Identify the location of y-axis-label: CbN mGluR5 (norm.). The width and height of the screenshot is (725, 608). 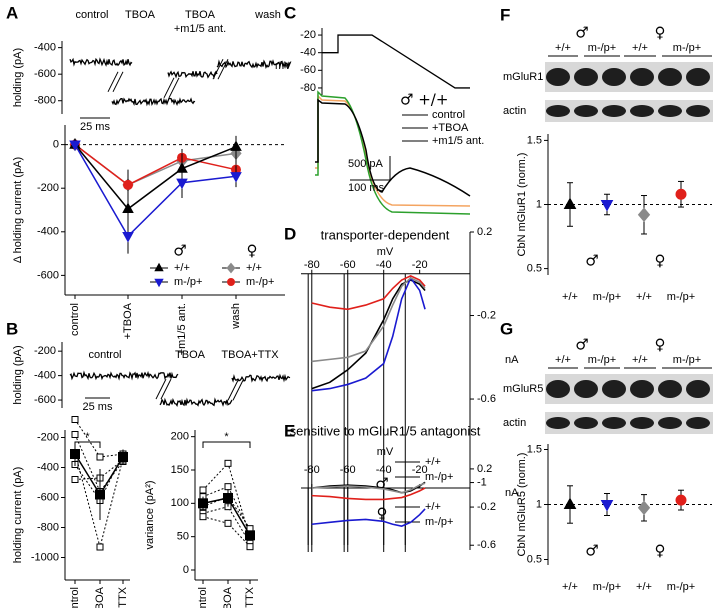
(522, 505).